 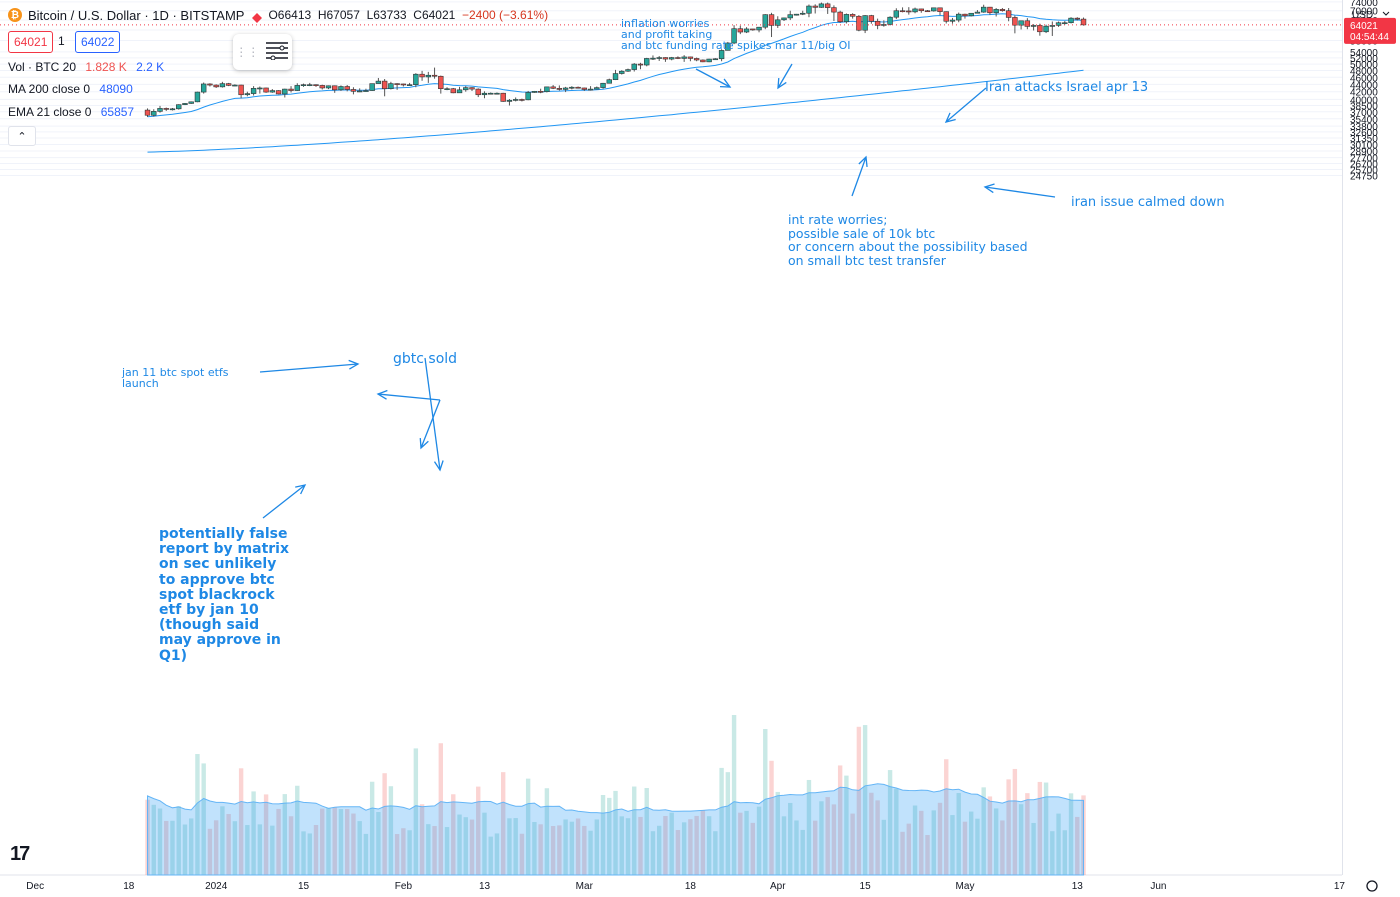 I want to click on ma200-legend: MA 200 close 0 48090, so click(x=70, y=89).